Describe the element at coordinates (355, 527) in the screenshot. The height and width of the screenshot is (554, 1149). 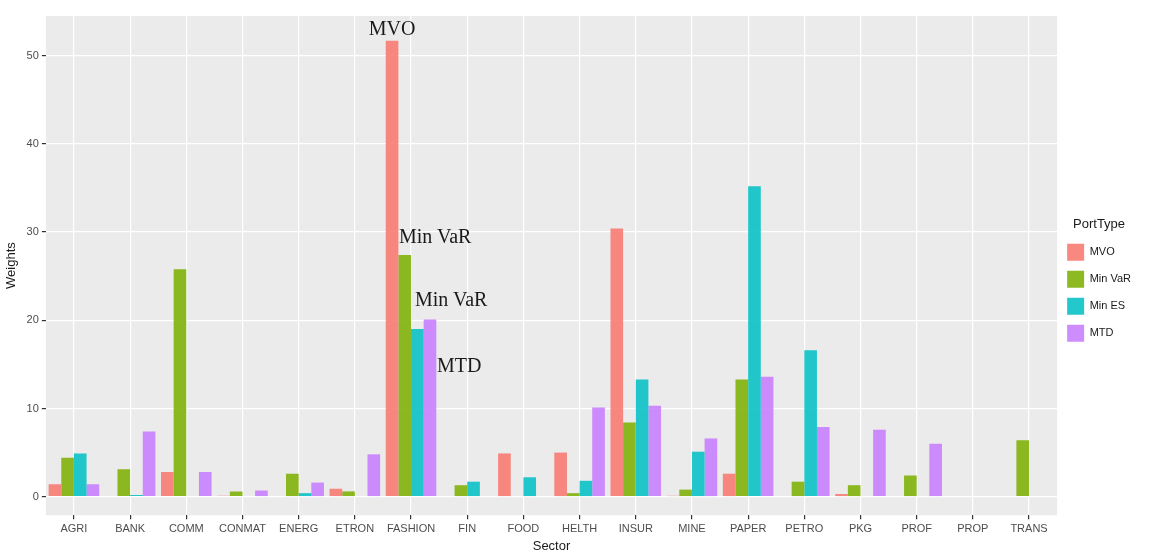
I see `x-tick-label: ETRON` at that location.